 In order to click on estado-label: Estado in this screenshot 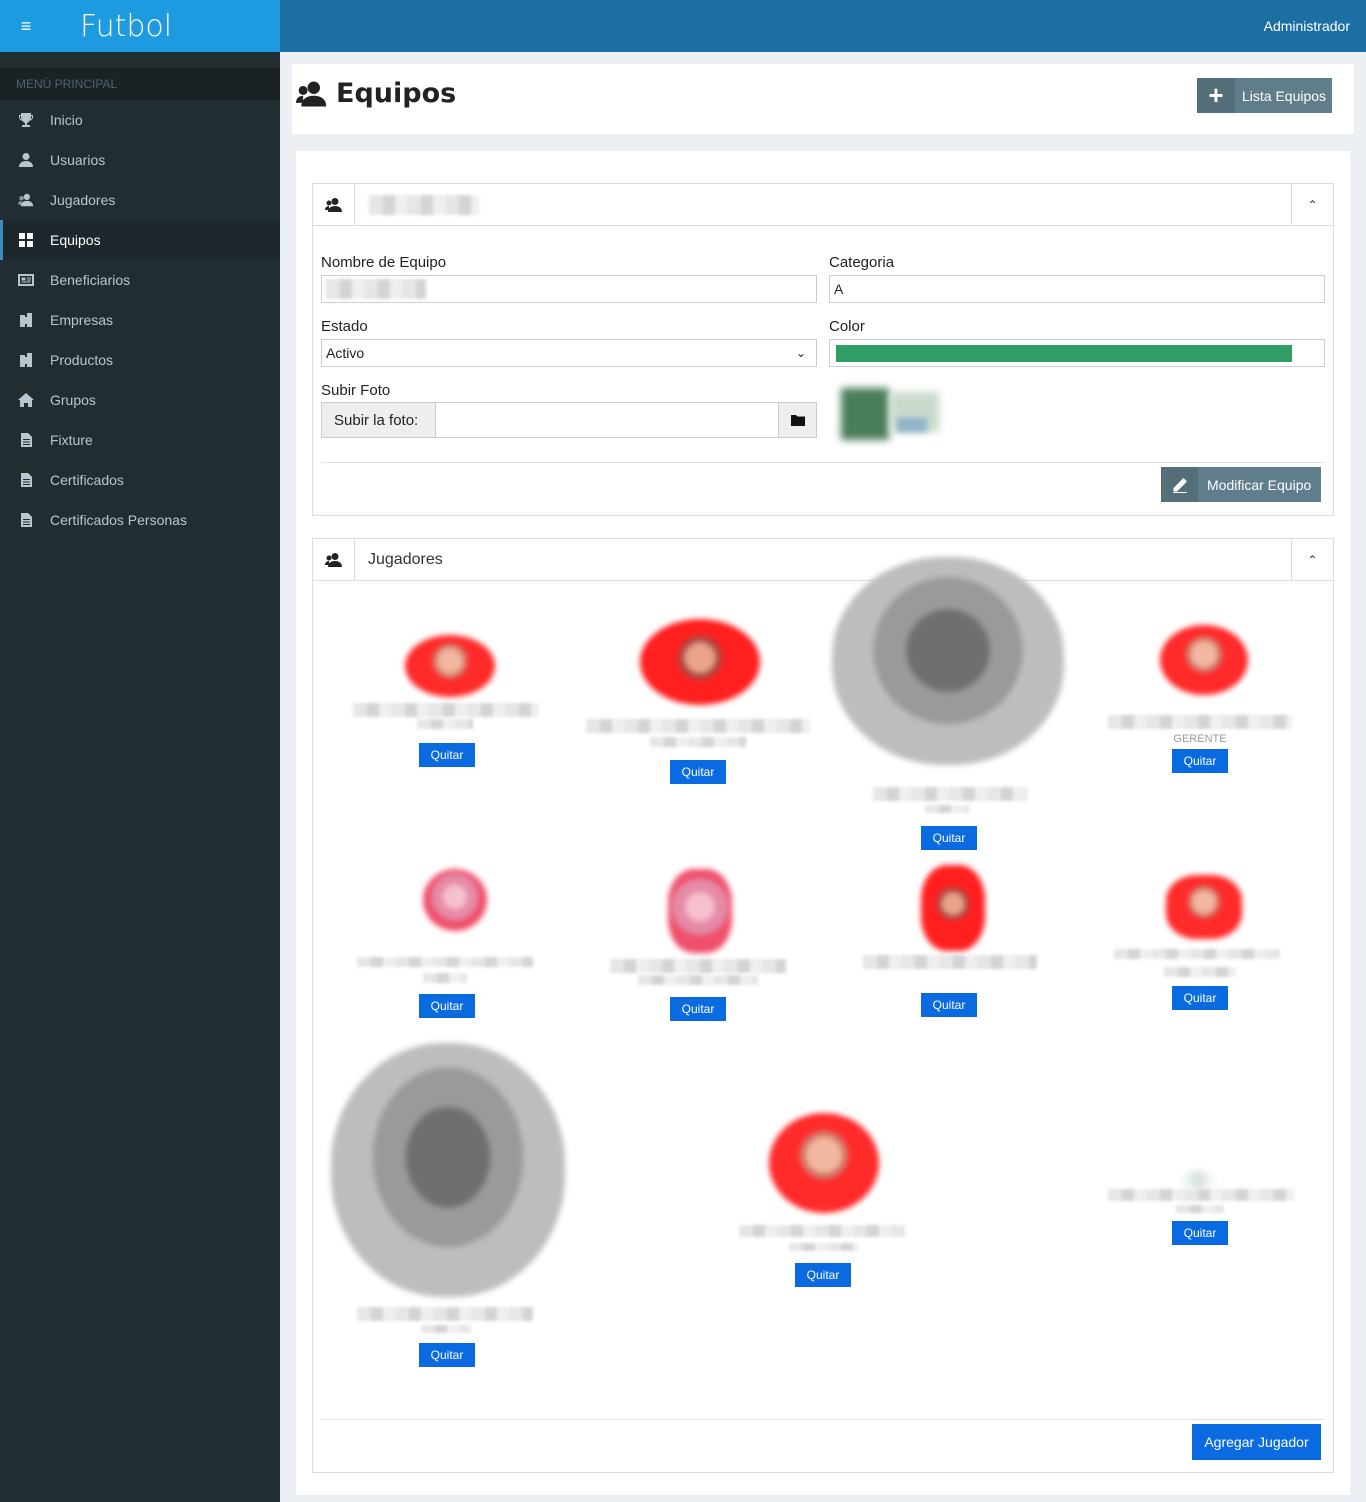, I will do `click(344, 326)`.